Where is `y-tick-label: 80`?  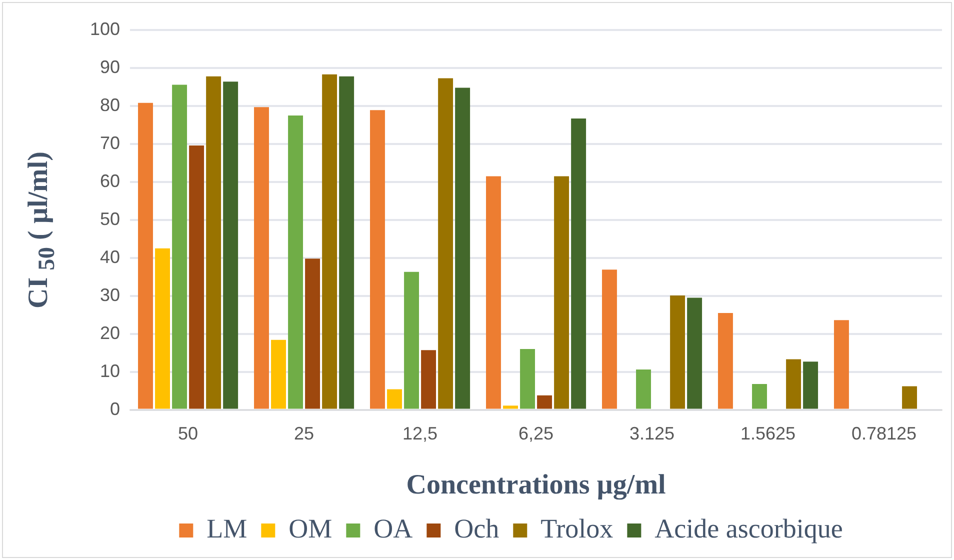
y-tick-label: 80 is located at coordinates (110, 104).